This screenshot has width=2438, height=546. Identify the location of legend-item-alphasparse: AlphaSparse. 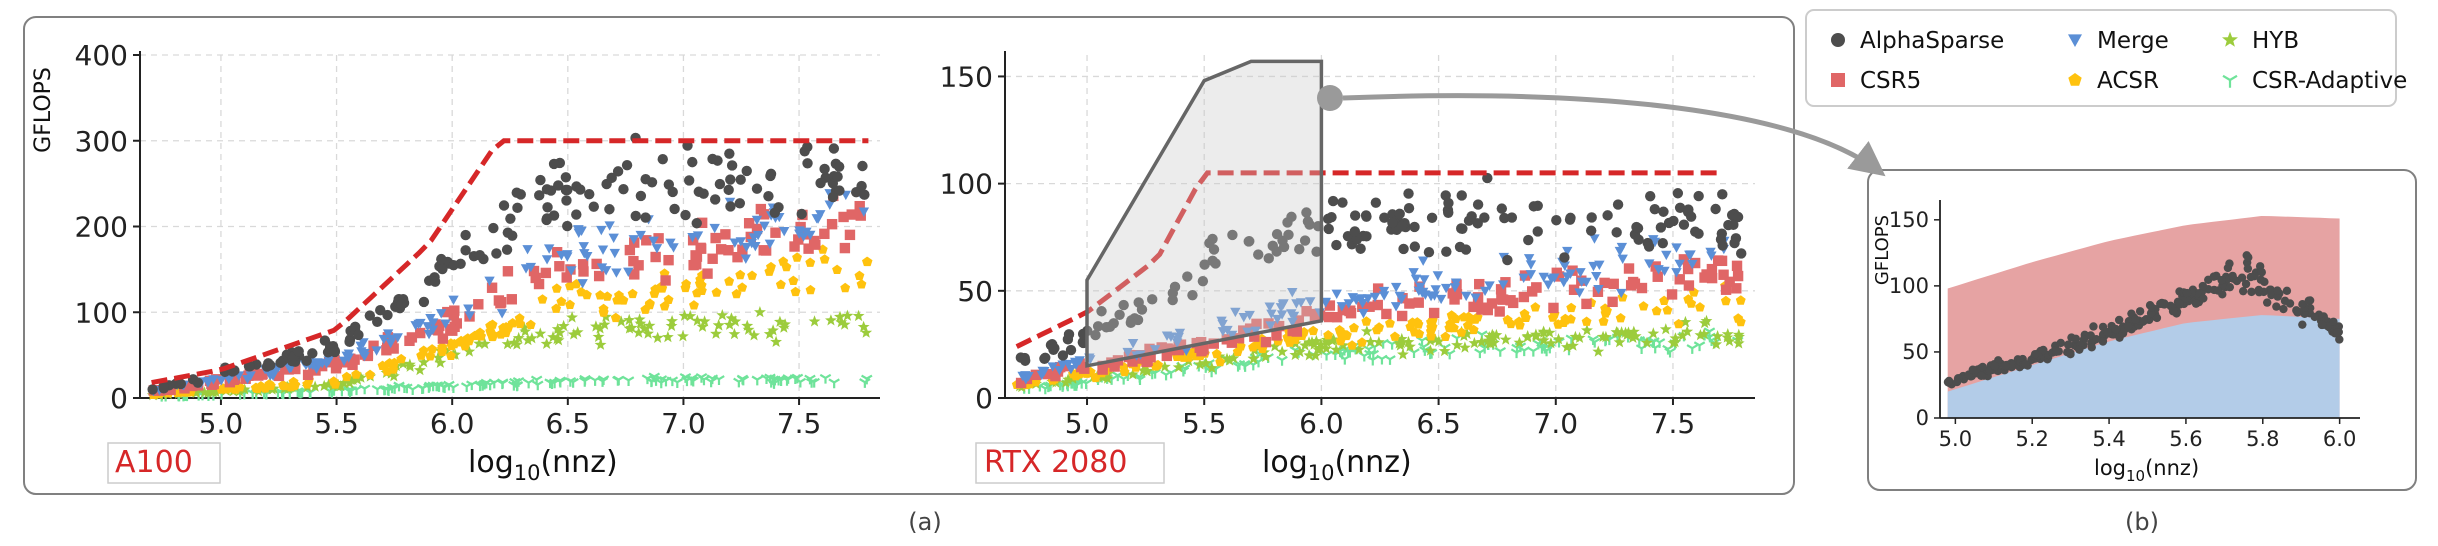
(1917, 41).